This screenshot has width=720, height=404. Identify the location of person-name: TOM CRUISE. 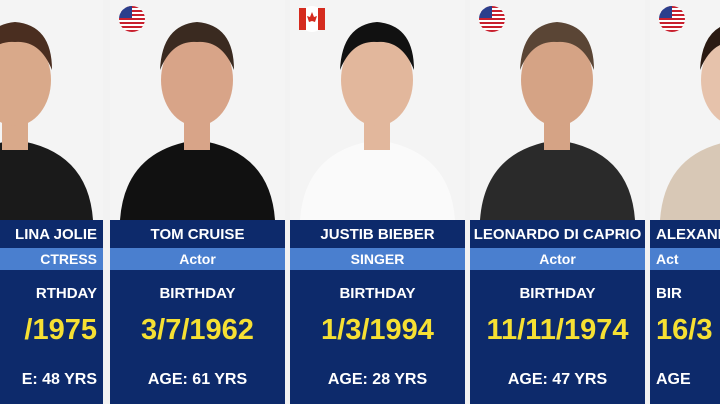
(197, 234).